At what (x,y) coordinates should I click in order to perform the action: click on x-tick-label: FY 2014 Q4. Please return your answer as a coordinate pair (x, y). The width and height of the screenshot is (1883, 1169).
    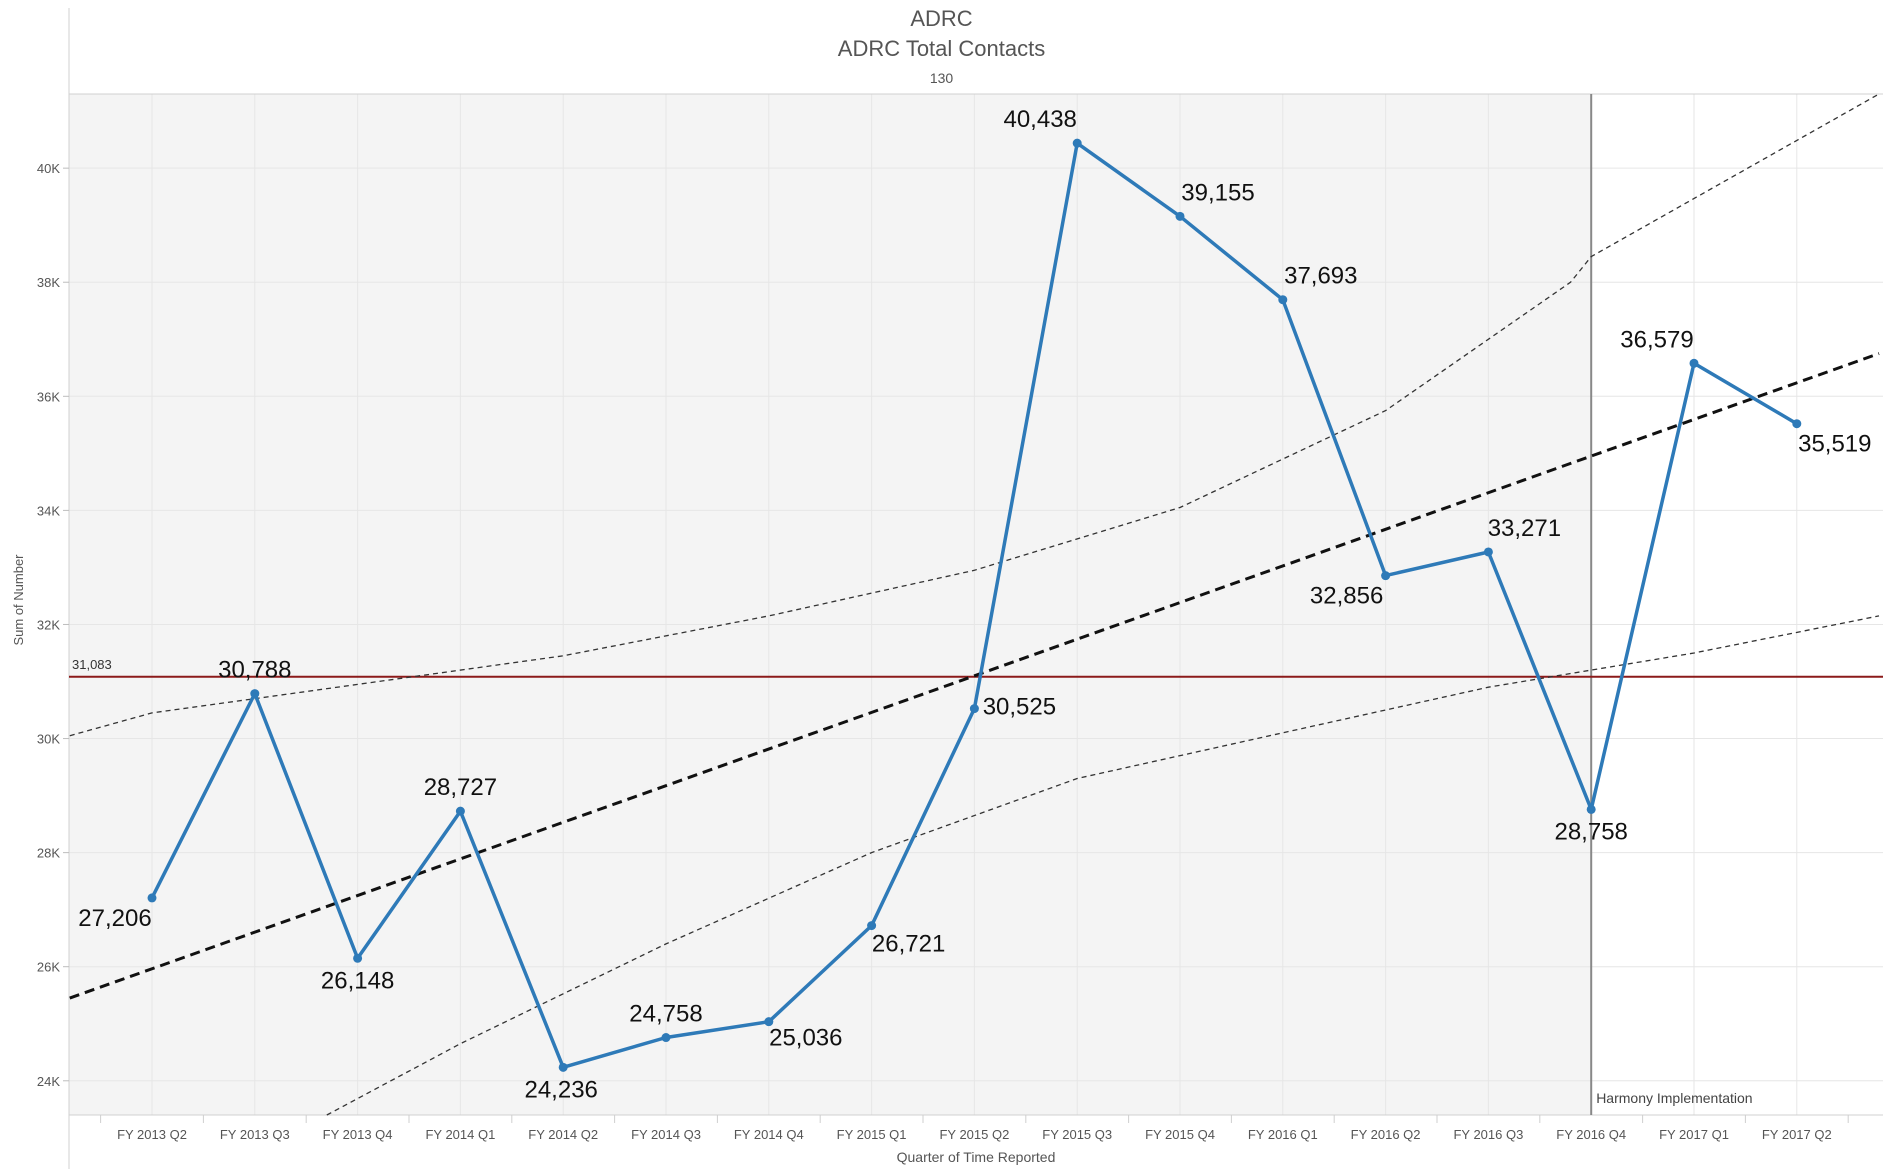
    Looking at the image, I should click on (769, 1134).